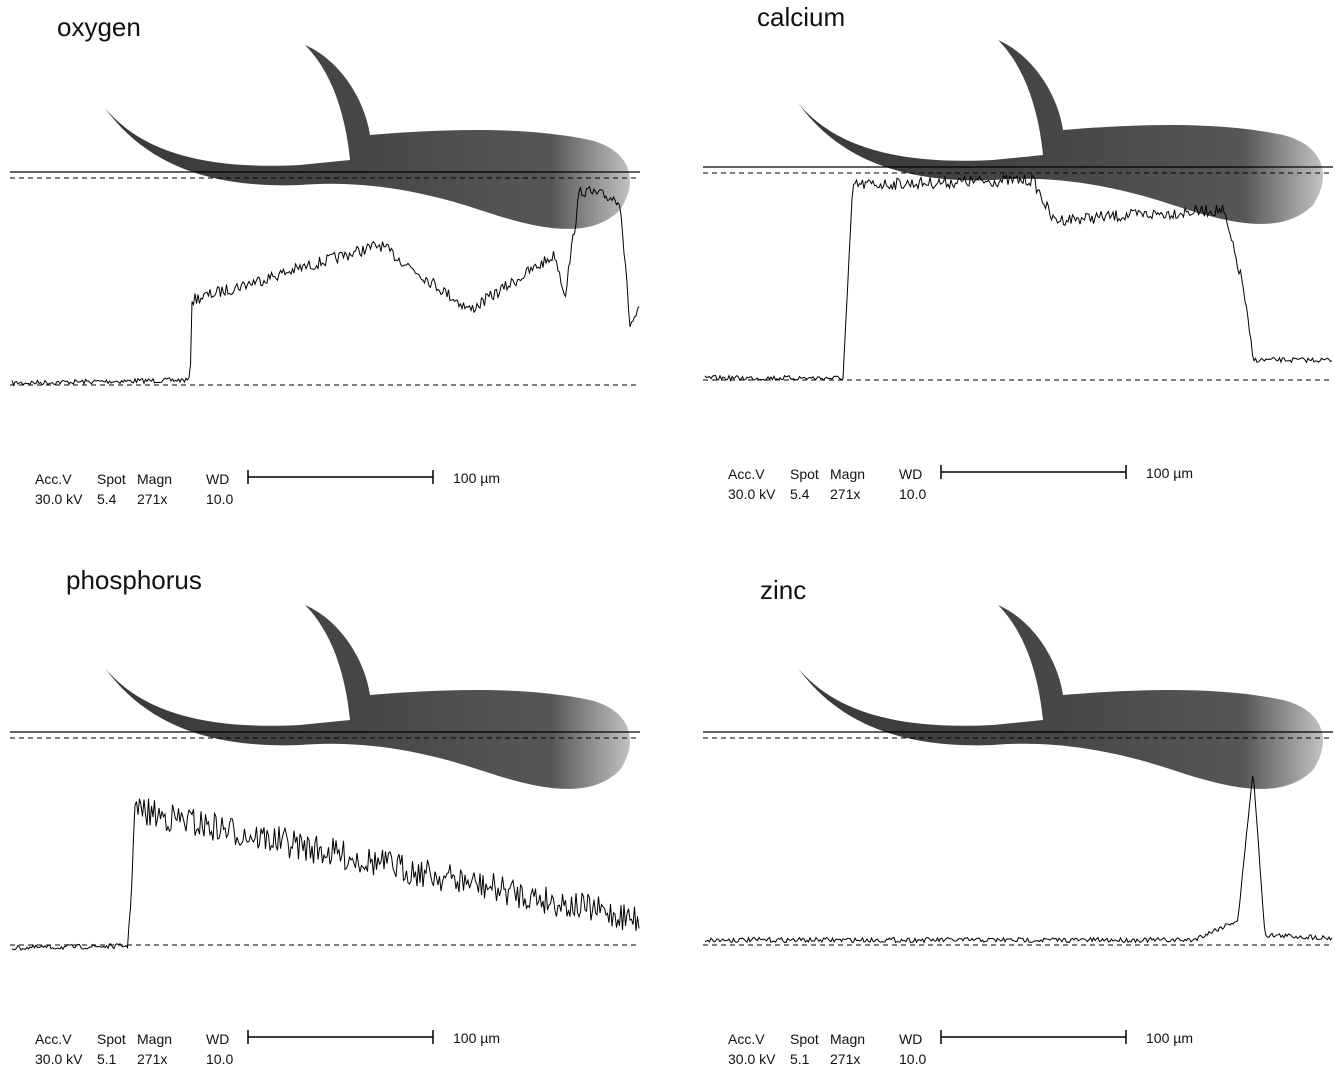 The height and width of the screenshot is (1069, 1335). I want to click on panel-title: oxygen, so click(99, 27).